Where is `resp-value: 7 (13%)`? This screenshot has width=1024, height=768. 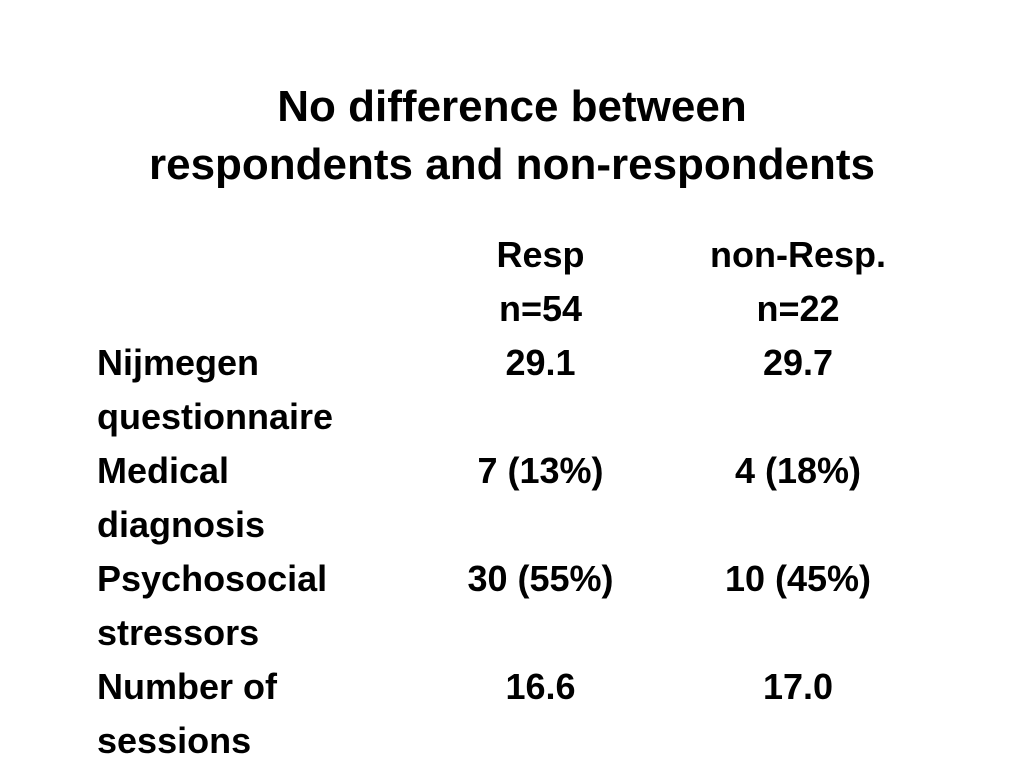
resp-value: 7 (13%) is located at coordinates (540, 470).